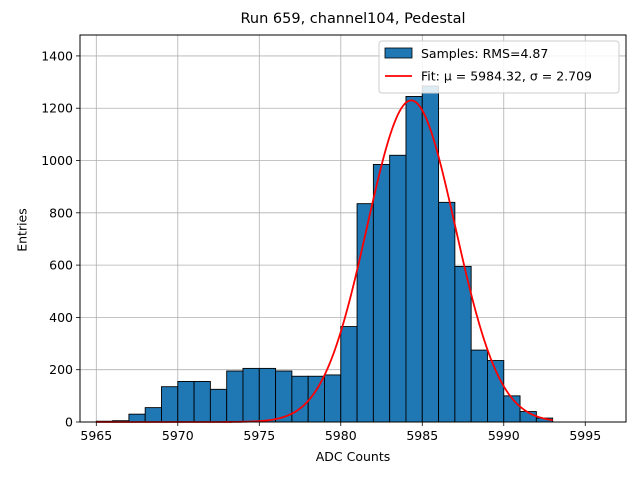 This screenshot has width=640, height=480. I want to click on y-tick-label: 1400, so click(57, 55).